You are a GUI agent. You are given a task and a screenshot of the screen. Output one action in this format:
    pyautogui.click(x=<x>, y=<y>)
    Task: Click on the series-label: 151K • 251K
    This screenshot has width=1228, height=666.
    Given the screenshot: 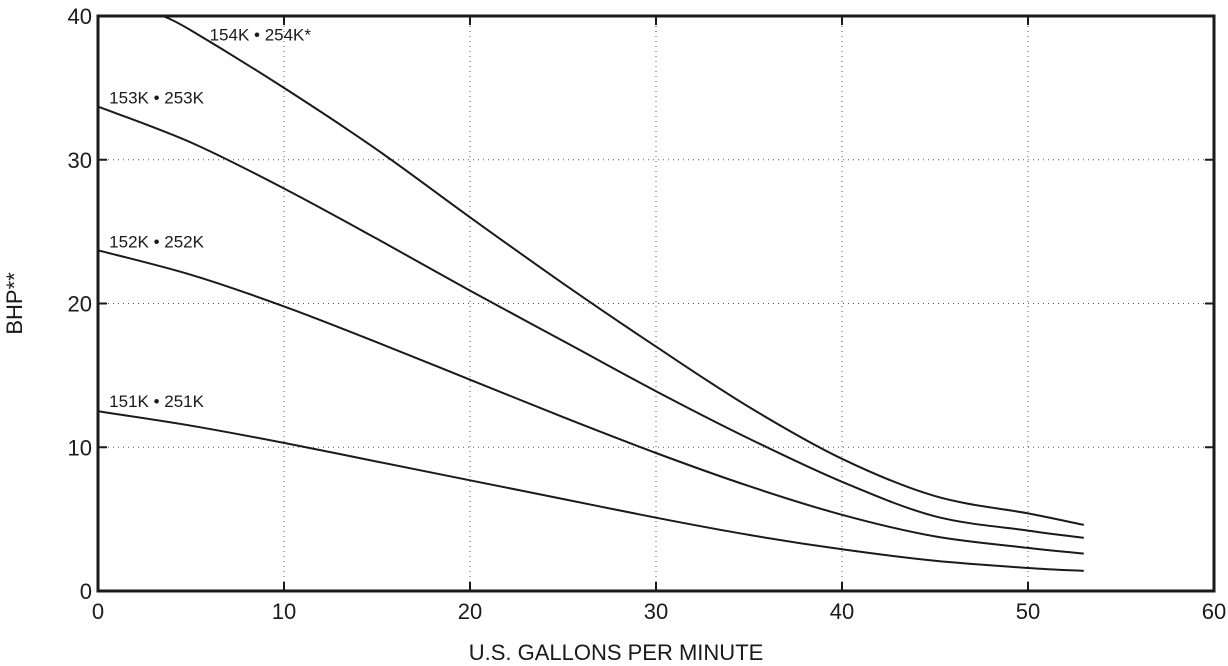 What is the action you would take?
    pyautogui.click(x=156, y=401)
    